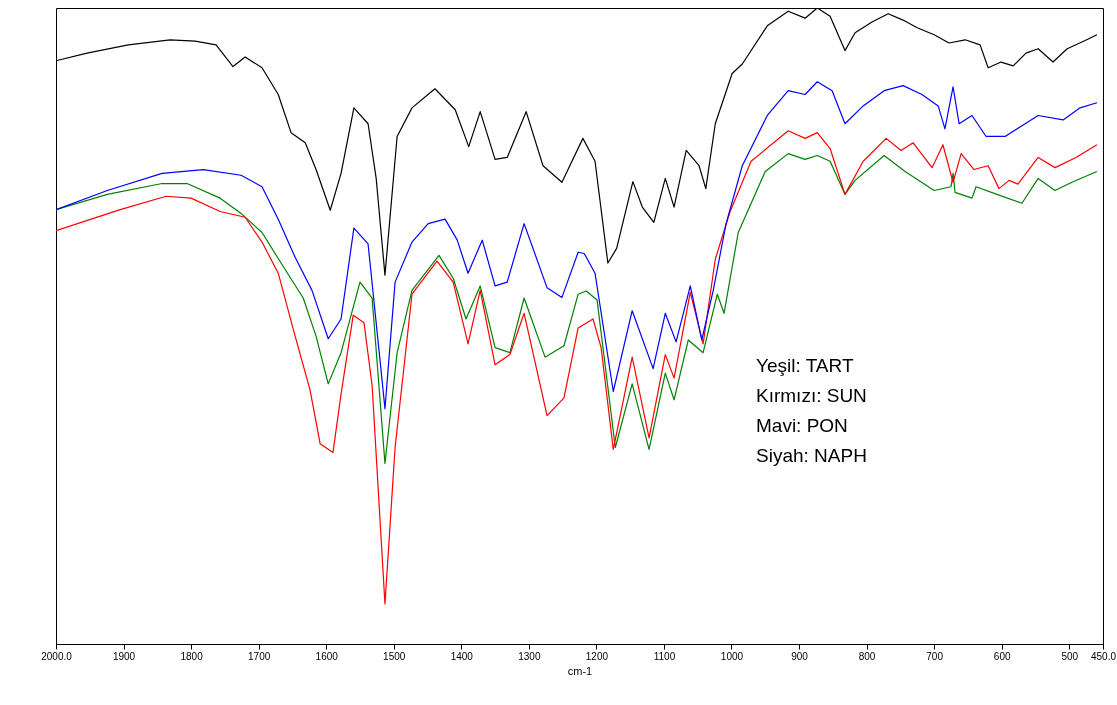  Describe the element at coordinates (800, 656) in the screenshot. I see `x-tick-label: 900` at that location.